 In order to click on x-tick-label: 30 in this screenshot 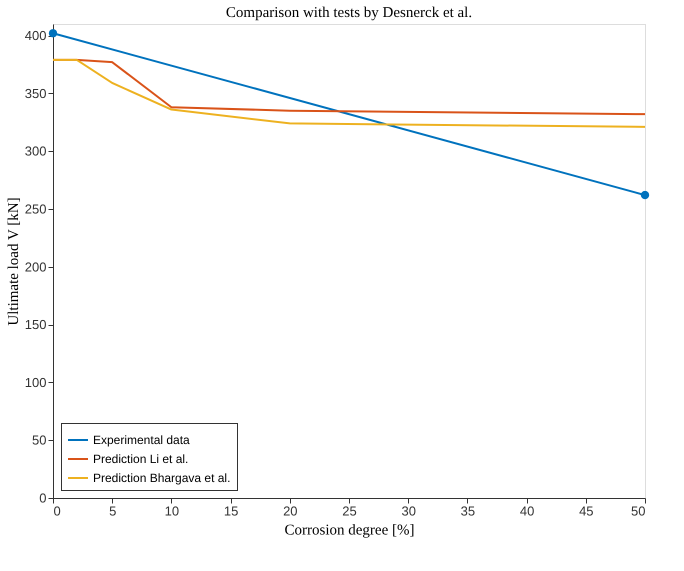, I will do `click(408, 511)`.